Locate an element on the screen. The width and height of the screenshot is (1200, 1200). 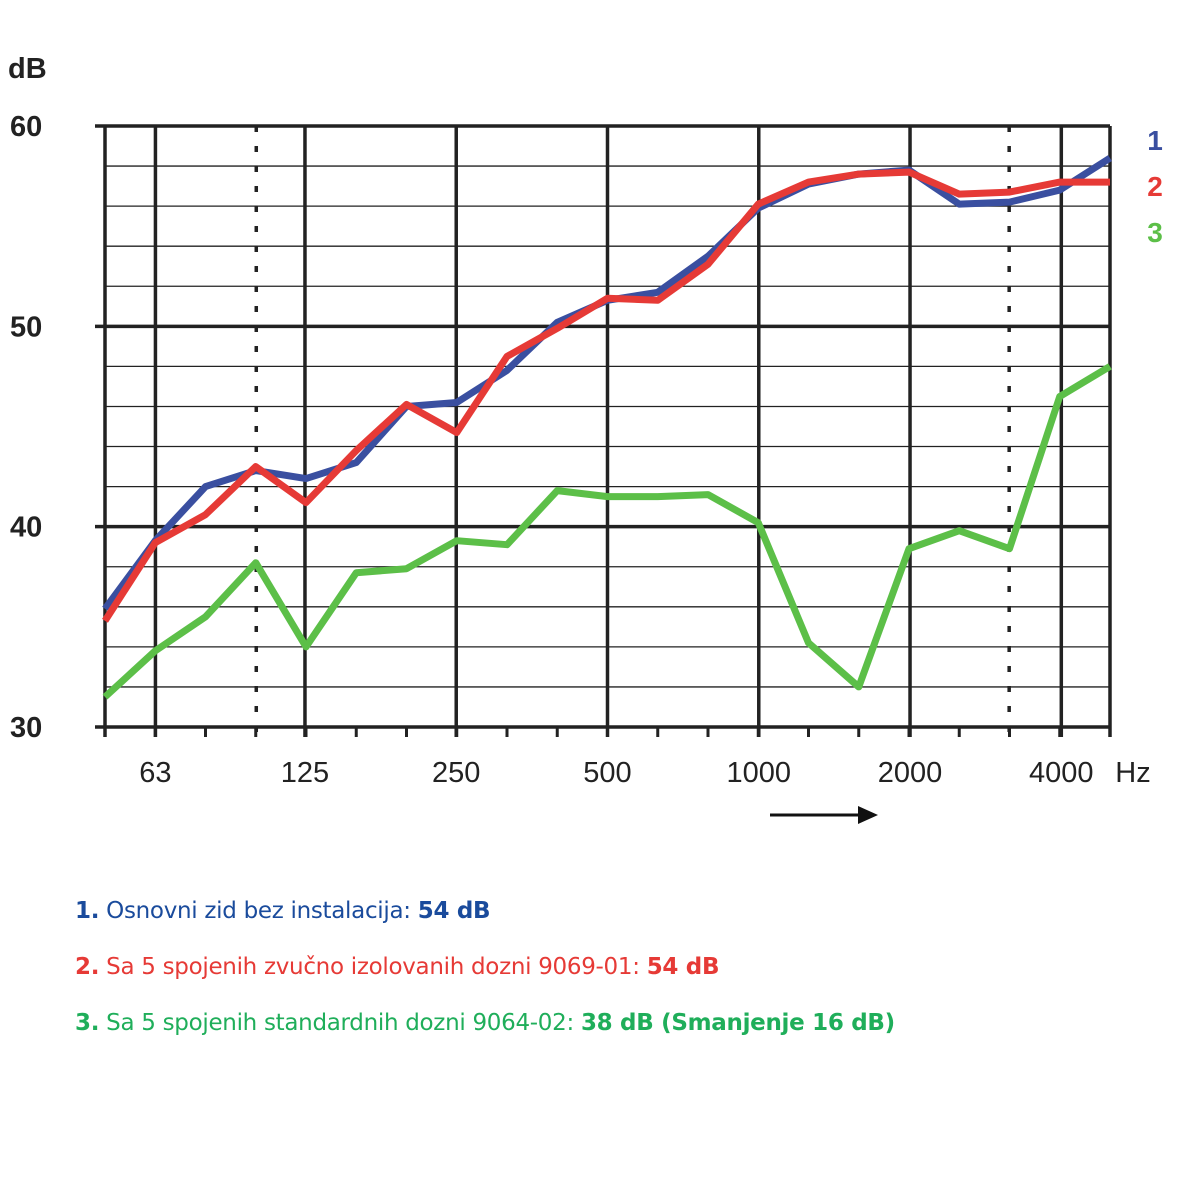
x-tick-label: 250 is located at coordinates (456, 773).